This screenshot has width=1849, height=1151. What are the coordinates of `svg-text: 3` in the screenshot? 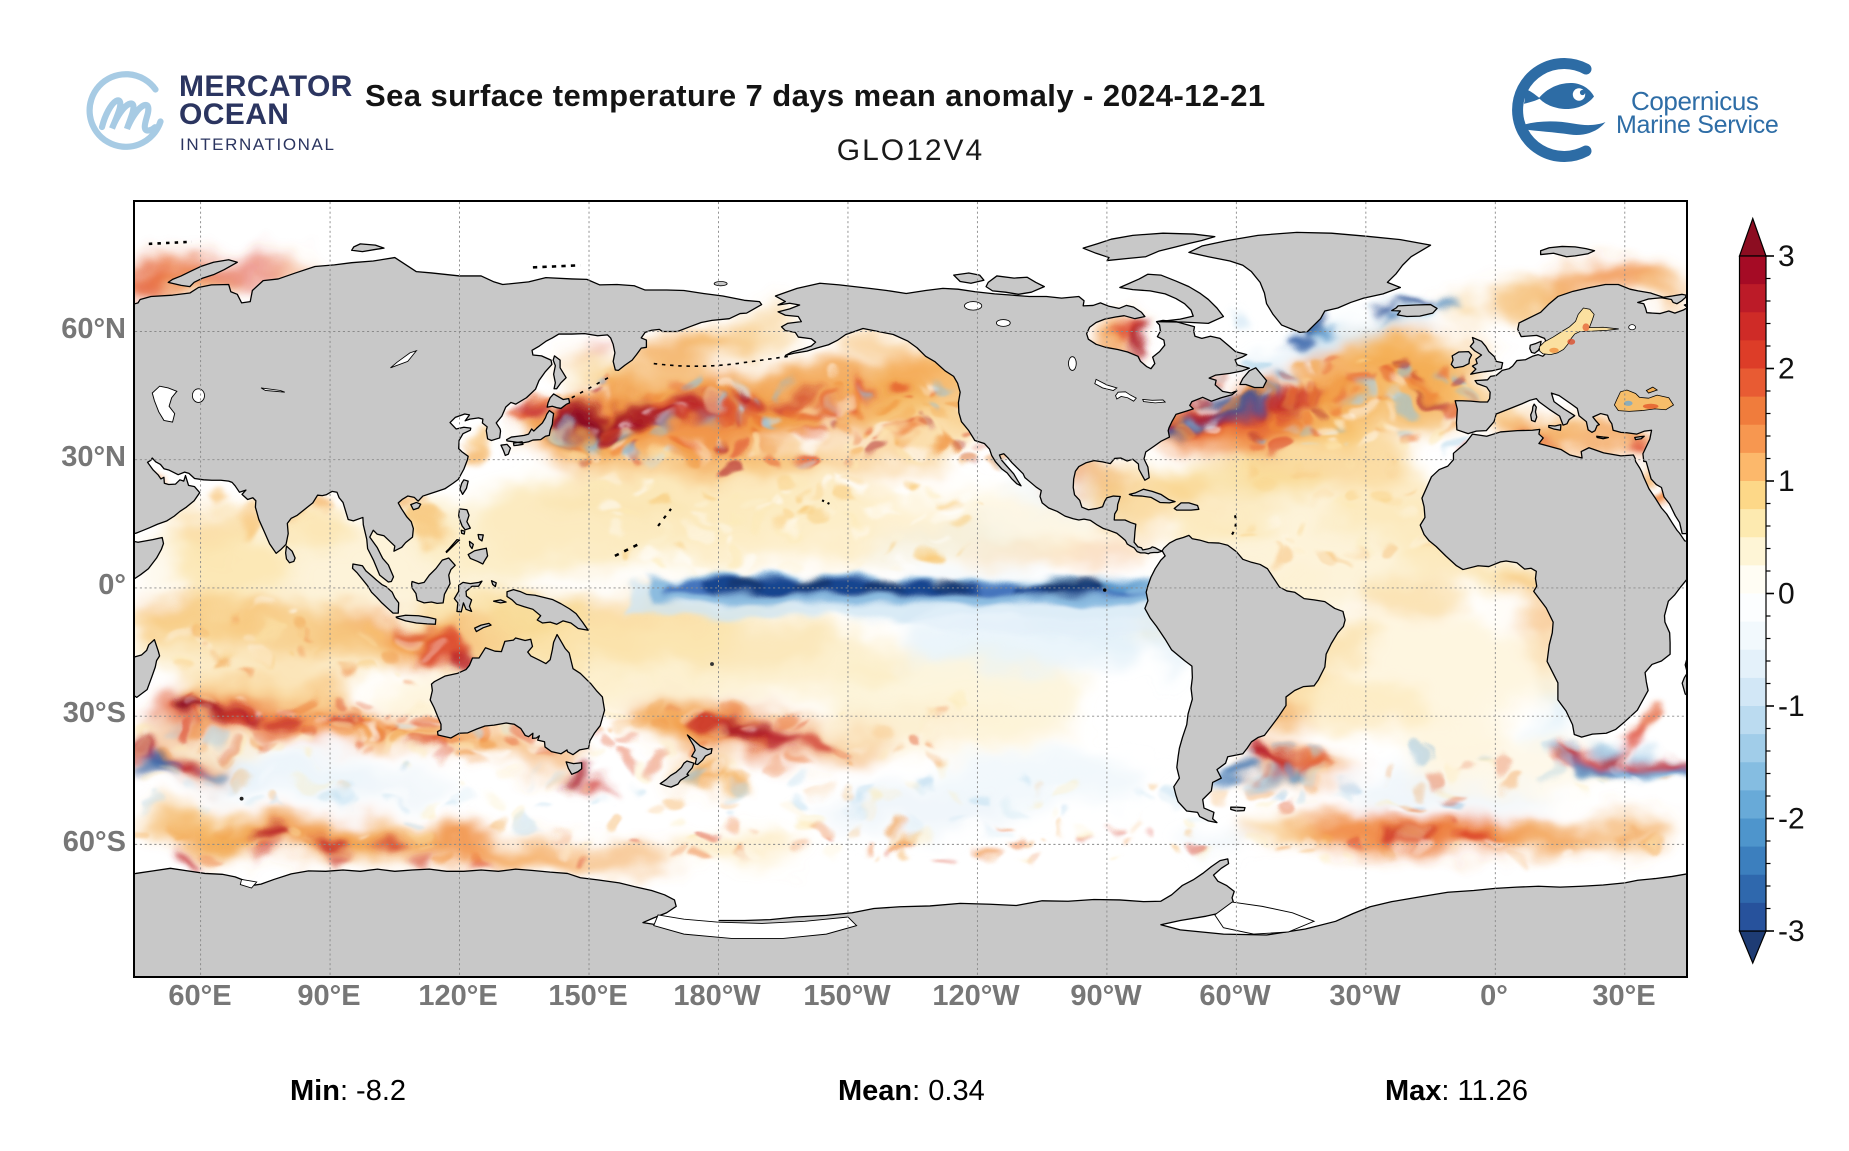 It's located at (1786, 256).